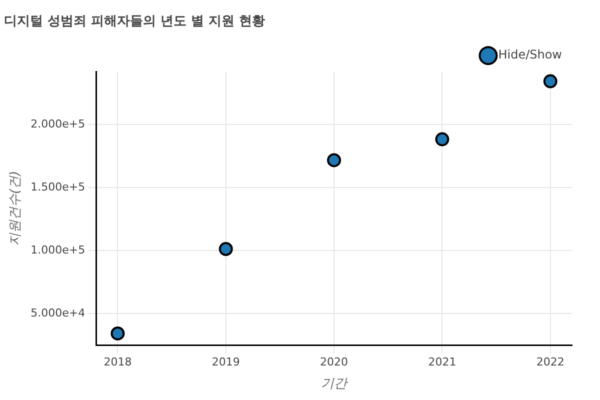 This screenshot has width=600, height=400. What do you see at coordinates (118, 362) in the screenshot?
I see `x-tick-label: 2018` at bounding box center [118, 362].